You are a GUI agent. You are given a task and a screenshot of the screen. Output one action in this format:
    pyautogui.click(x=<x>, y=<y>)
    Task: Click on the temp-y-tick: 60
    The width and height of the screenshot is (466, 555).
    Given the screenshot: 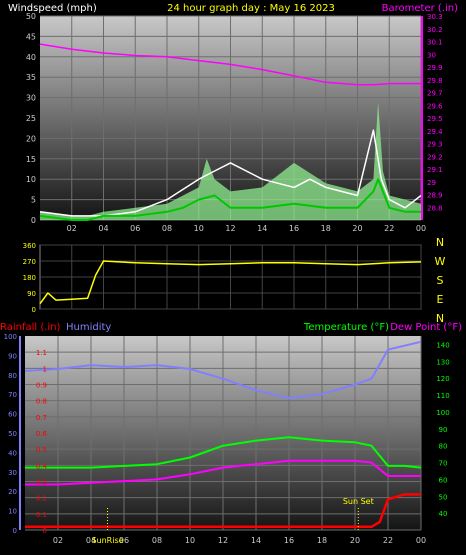 What is the action you would take?
    pyautogui.click(x=443, y=480)
    